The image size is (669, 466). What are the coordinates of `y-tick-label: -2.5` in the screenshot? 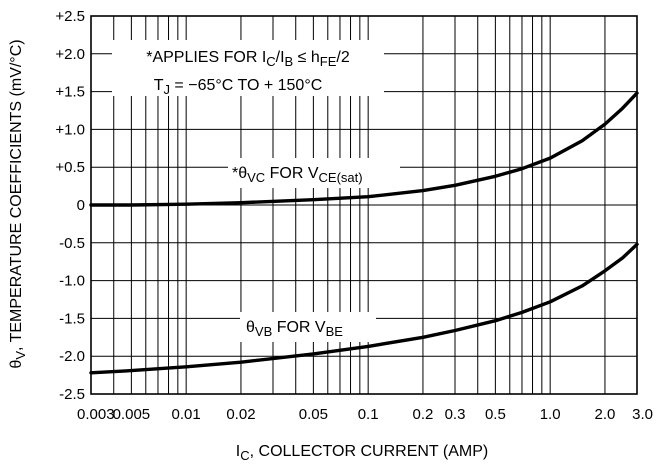 It's located at (72, 394).